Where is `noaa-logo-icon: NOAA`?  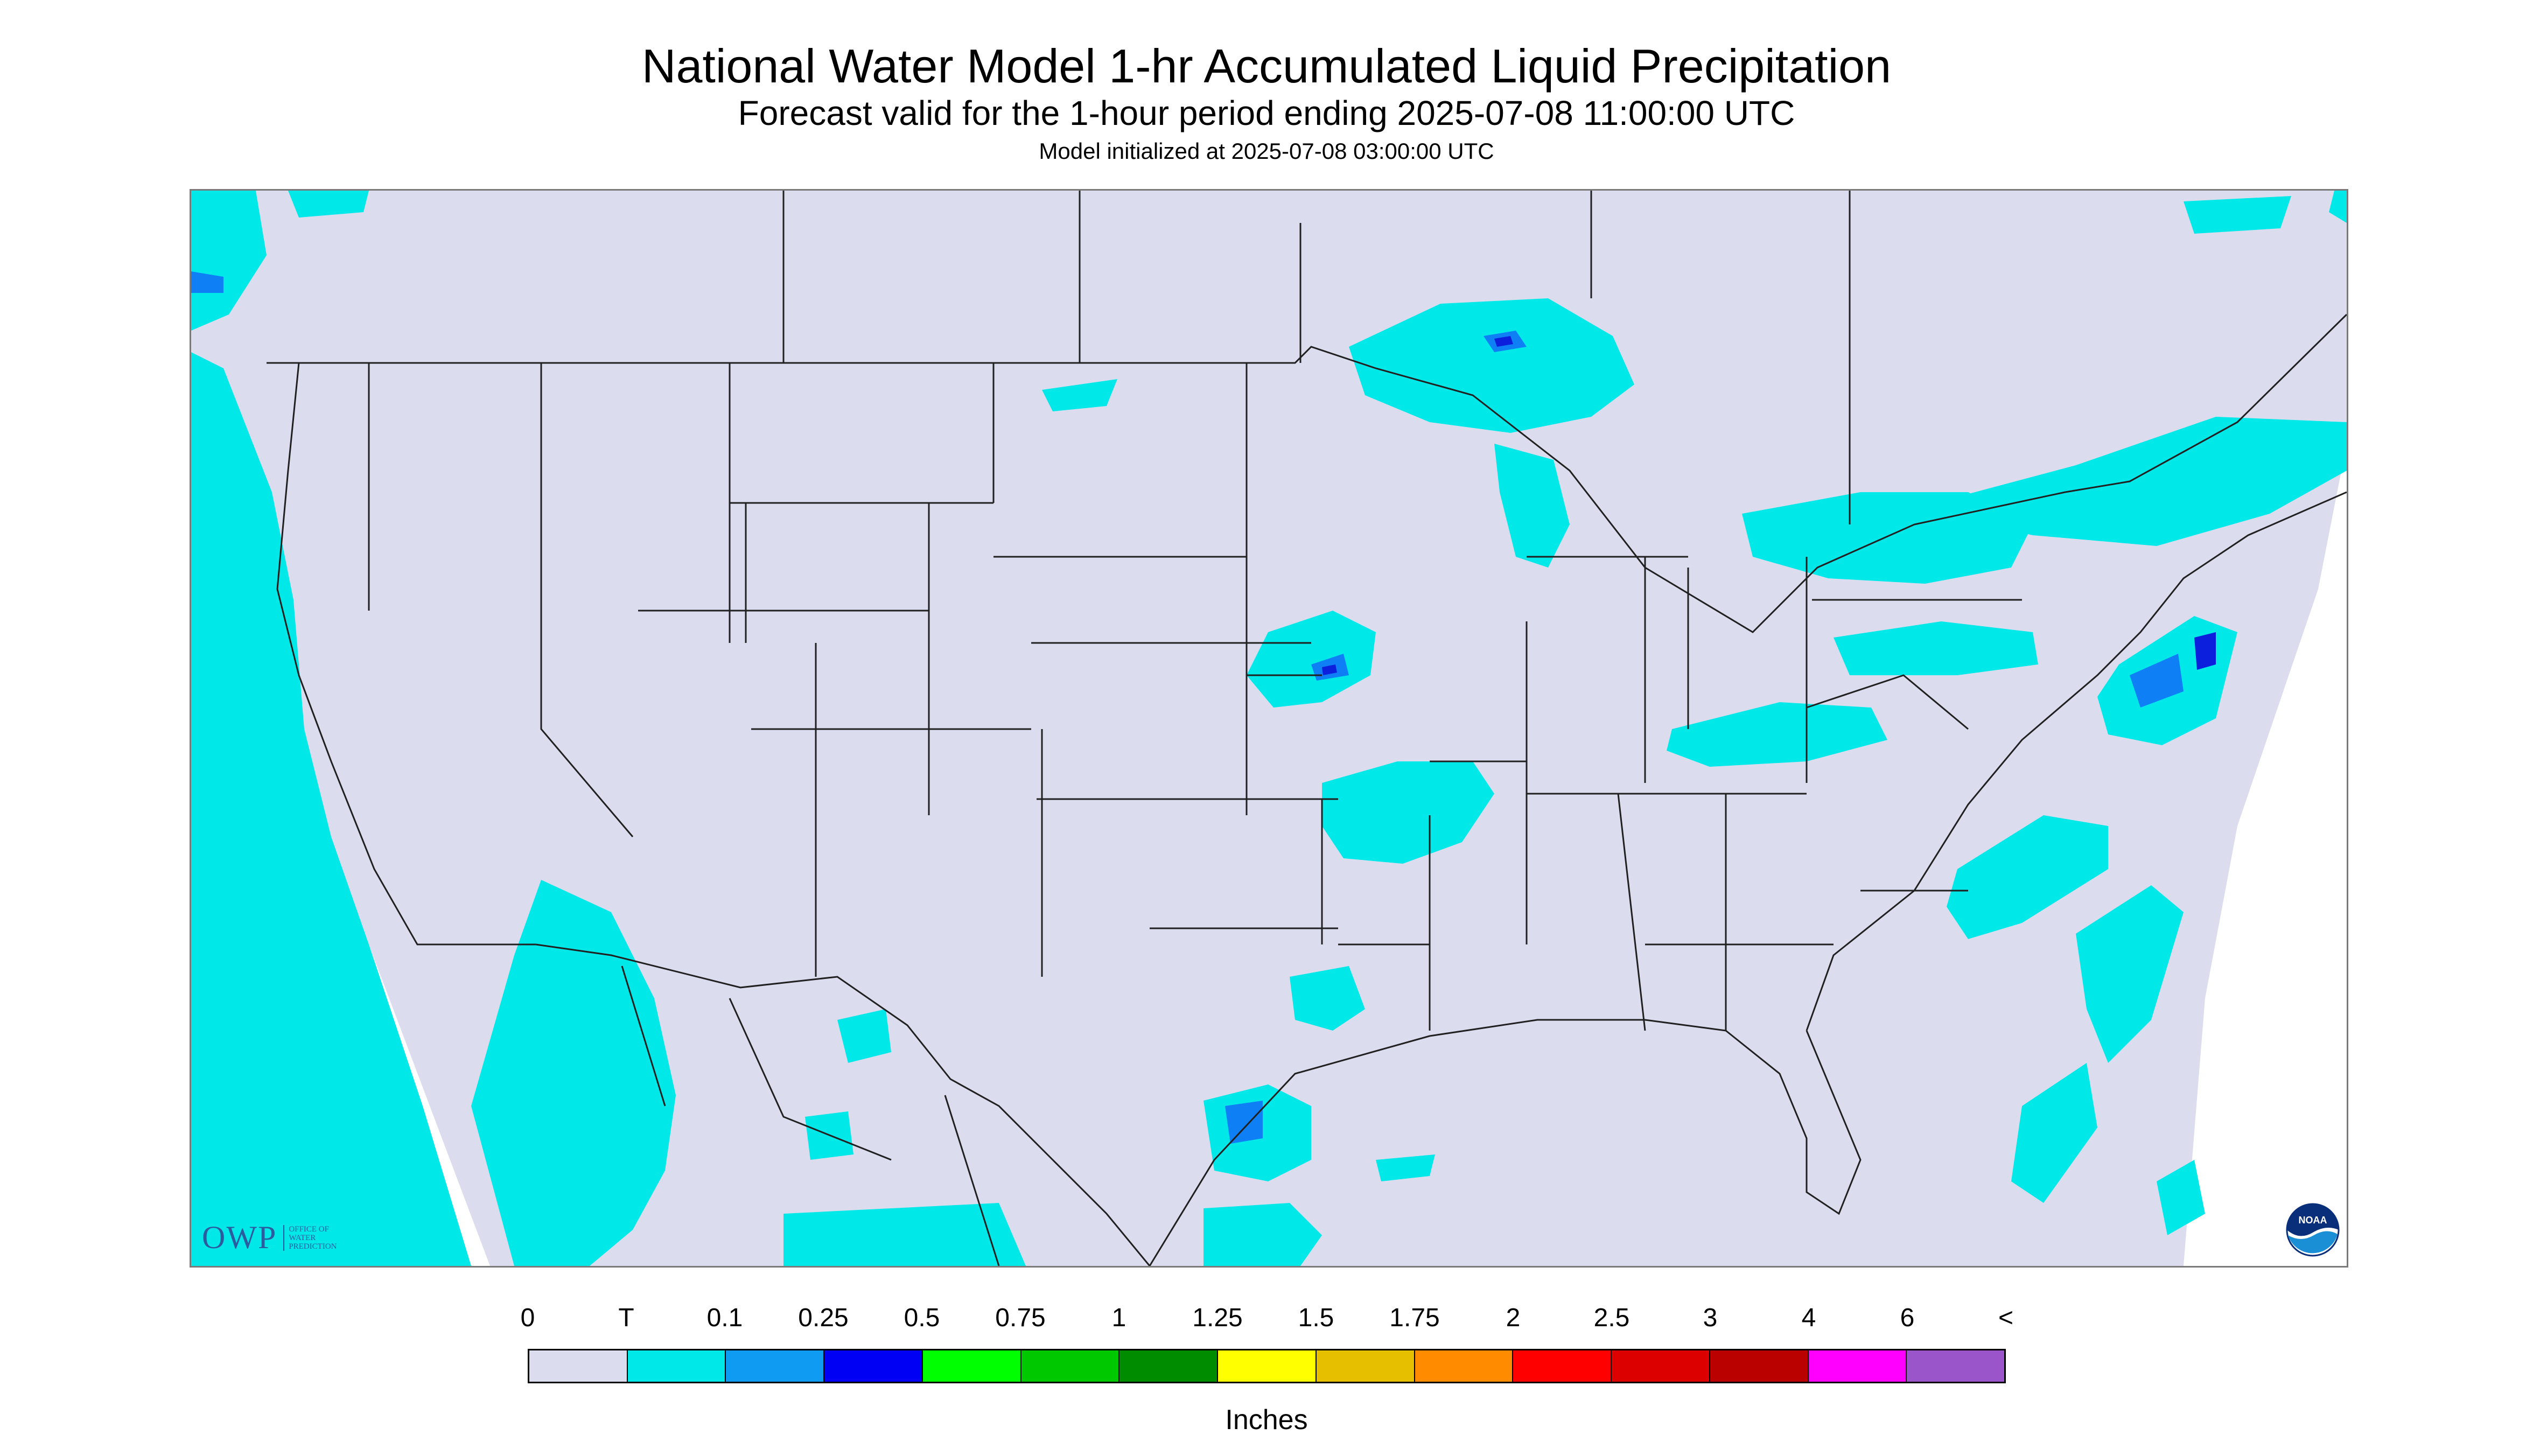
noaa-logo-icon: NOAA is located at coordinates (2313, 1230).